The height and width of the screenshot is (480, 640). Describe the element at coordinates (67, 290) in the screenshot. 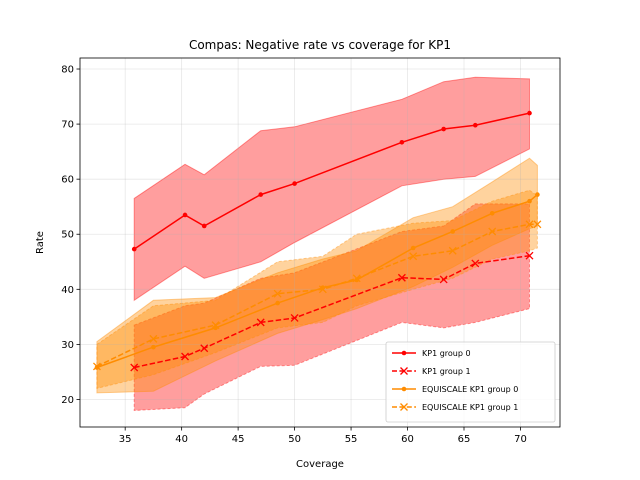

I see `y-tick-label: 40` at that location.